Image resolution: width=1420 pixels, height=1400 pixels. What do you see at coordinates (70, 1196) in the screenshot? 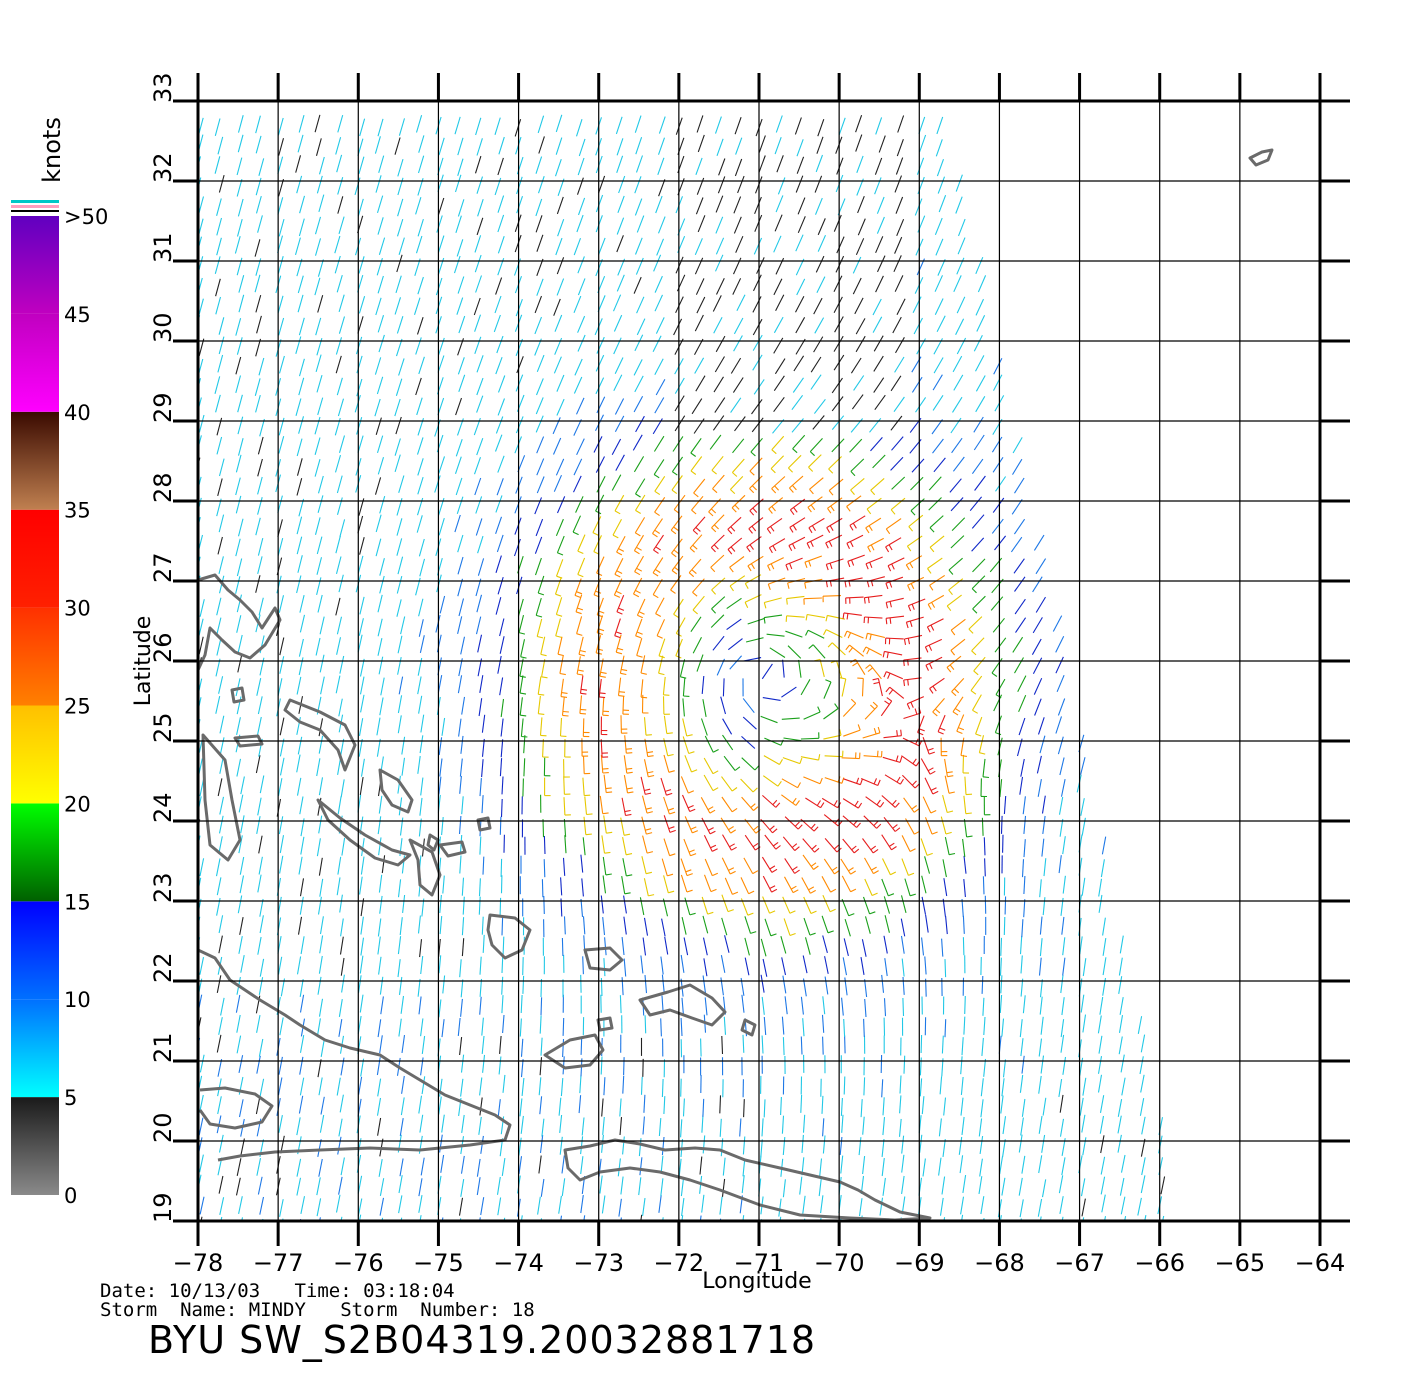
I see `colorbar-tick-label: 0` at bounding box center [70, 1196].